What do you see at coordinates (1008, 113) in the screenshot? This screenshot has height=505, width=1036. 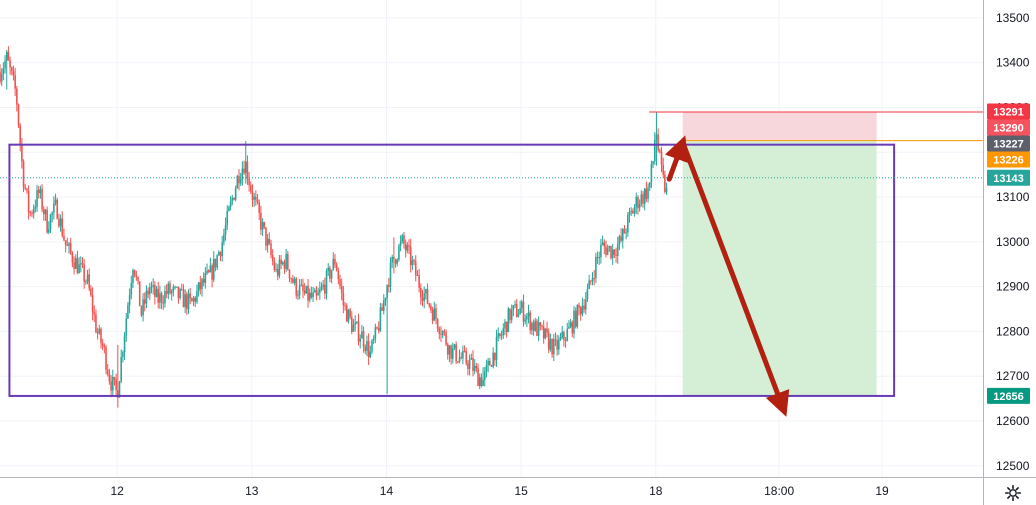 I see `price-badge-label: 13291` at bounding box center [1008, 113].